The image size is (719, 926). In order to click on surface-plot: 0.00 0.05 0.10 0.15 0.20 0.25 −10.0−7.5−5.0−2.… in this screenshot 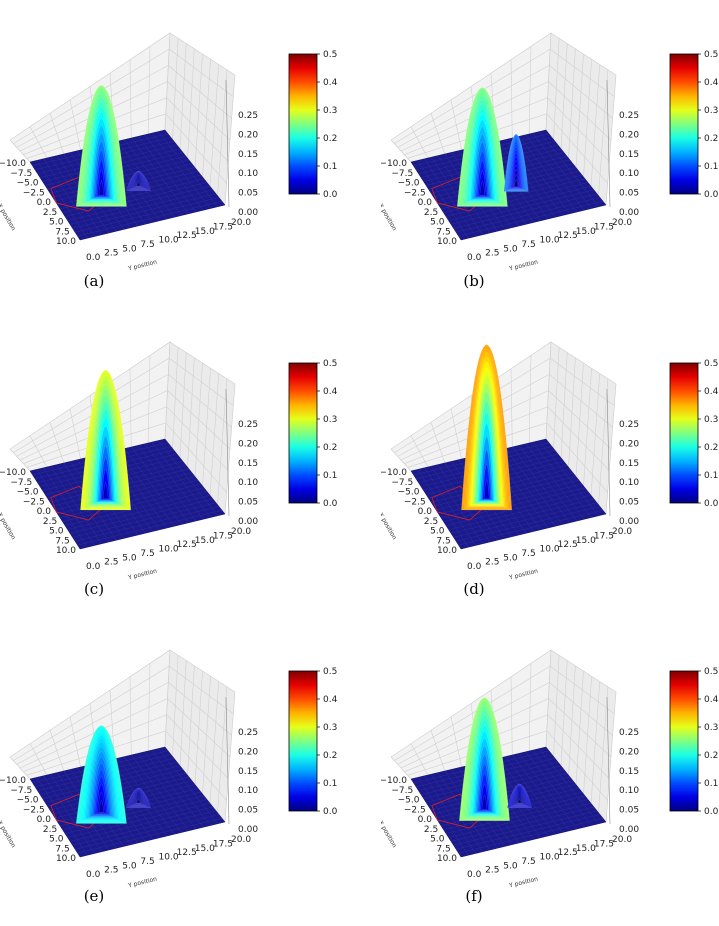, I will do `click(169, 769)`.